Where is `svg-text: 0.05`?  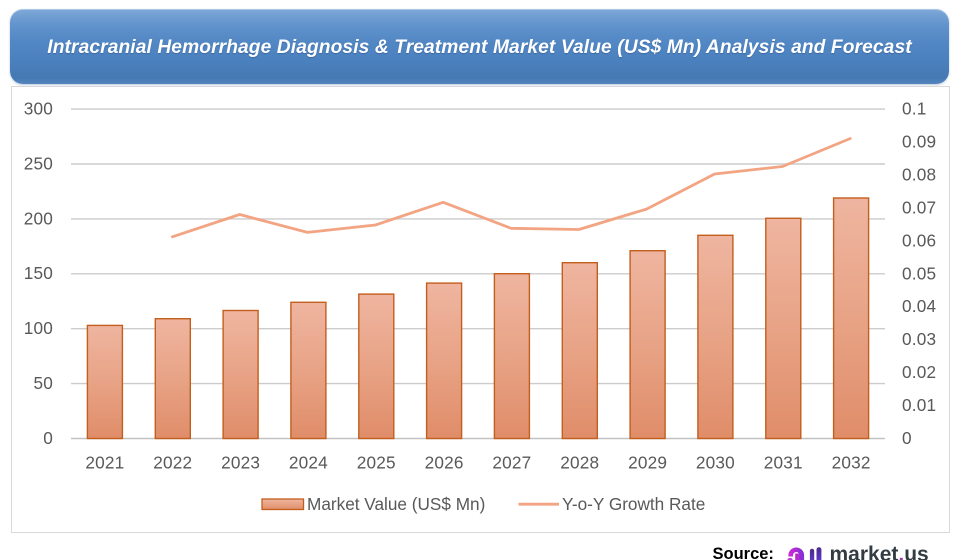
svg-text: 0.05 is located at coordinates (919, 273).